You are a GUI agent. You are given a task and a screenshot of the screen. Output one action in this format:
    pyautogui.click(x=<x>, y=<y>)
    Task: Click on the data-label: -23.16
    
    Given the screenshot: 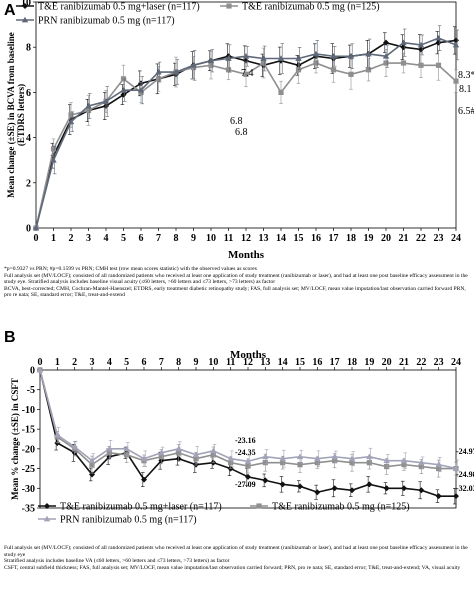 What is the action you would take?
    pyautogui.click(x=245, y=440)
    